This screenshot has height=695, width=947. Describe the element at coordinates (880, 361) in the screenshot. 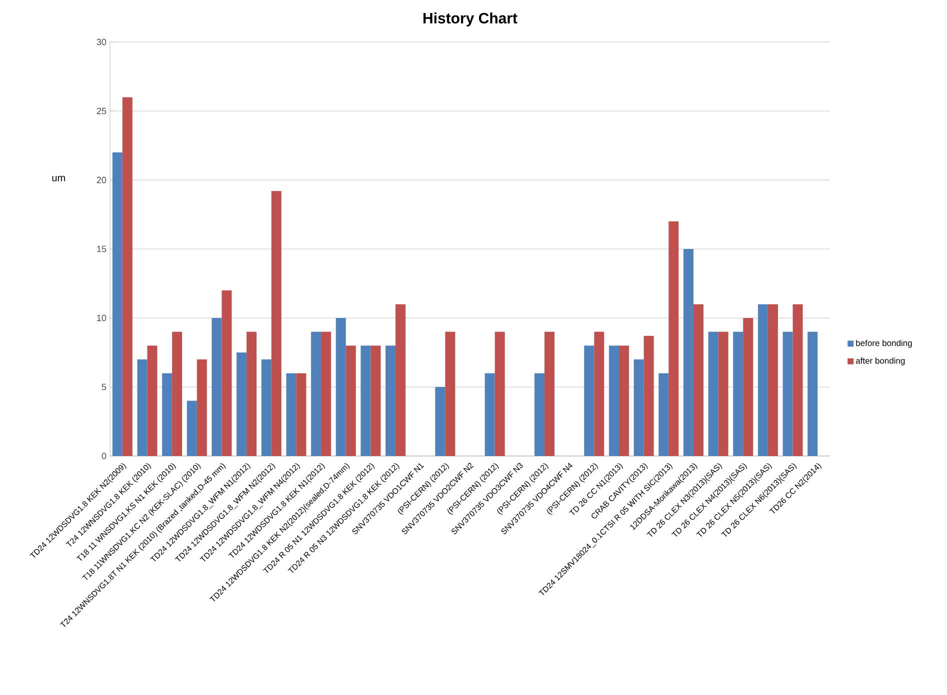

I see `legend-label: after bonding` at that location.